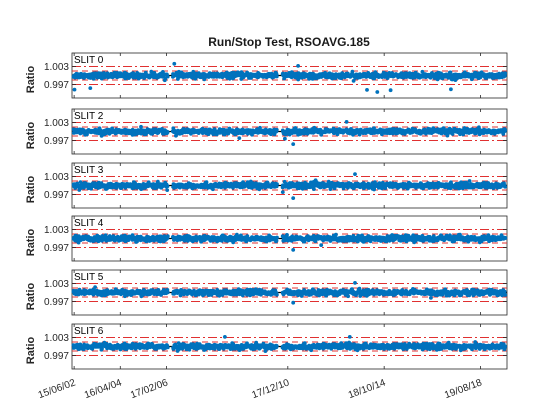  I want to click on panel-slit-3: SLIT 3 1.003 0.997 Ratio, so click(266, 185).